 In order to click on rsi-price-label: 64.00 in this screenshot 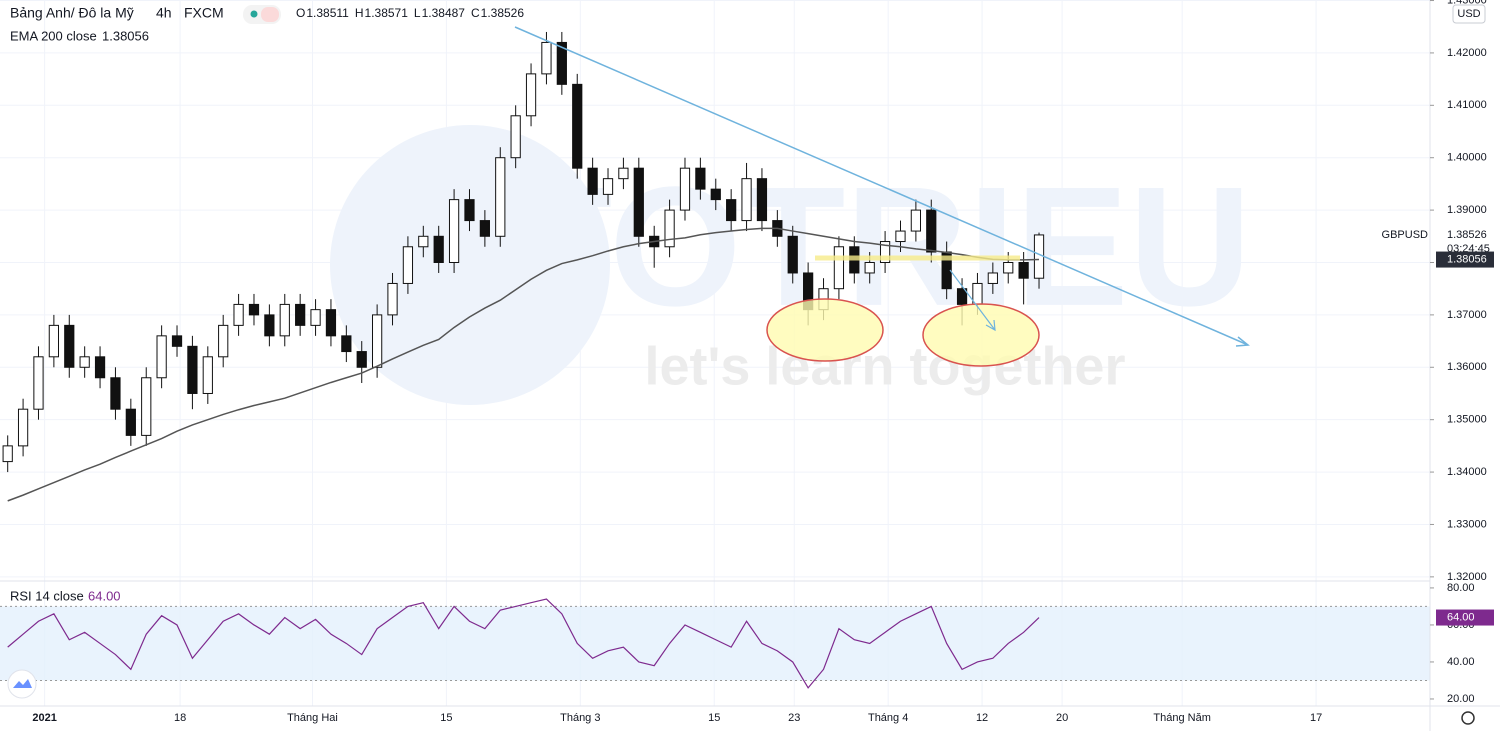, I will do `click(1461, 617)`.